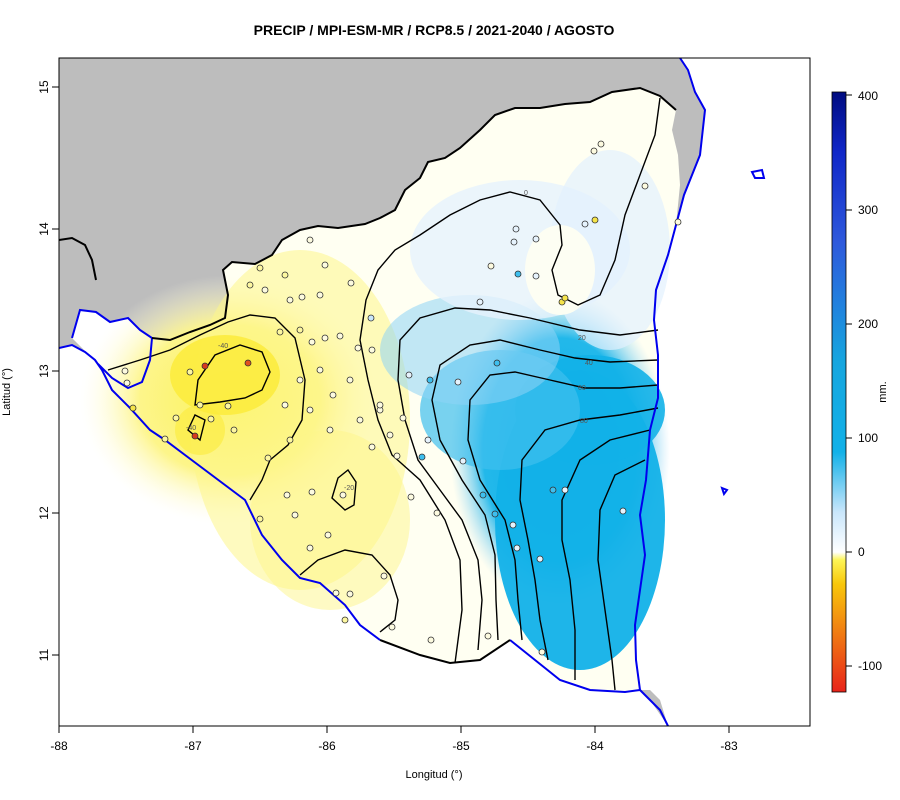 The width and height of the screenshot is (900, 800). Describe the element at coordinates (206, 407) in the screenshot. I see `contour-neg20-main` at that location.